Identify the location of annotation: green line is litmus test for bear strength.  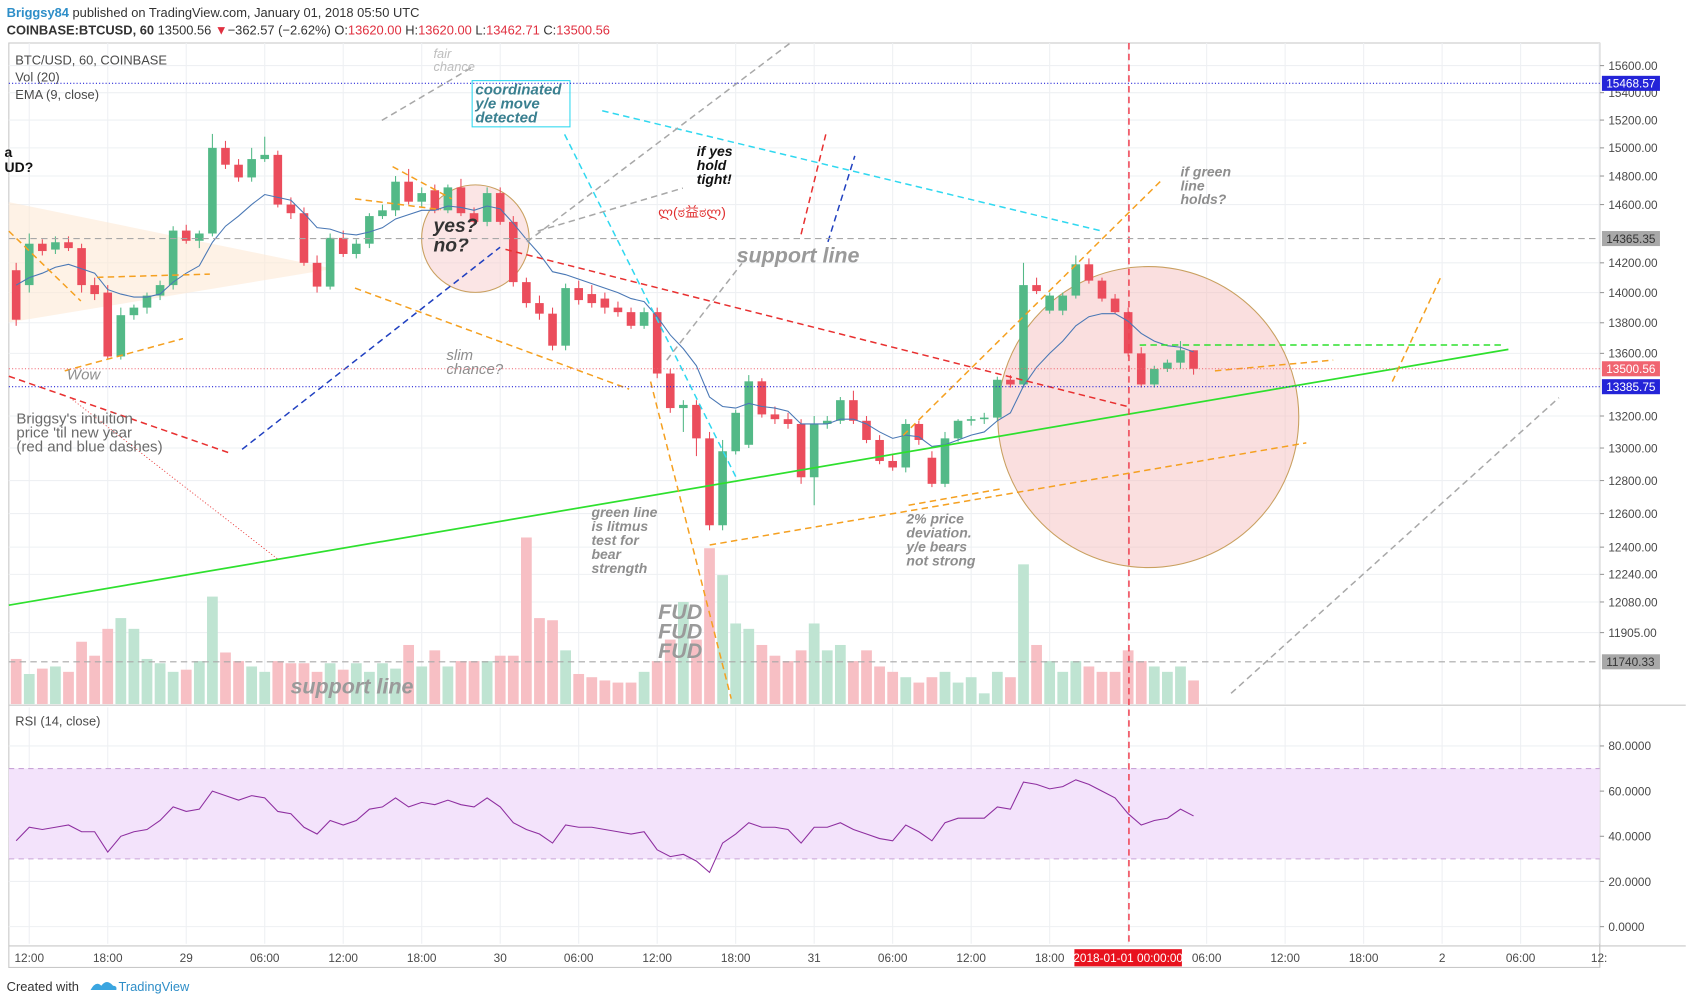
(623, 540).